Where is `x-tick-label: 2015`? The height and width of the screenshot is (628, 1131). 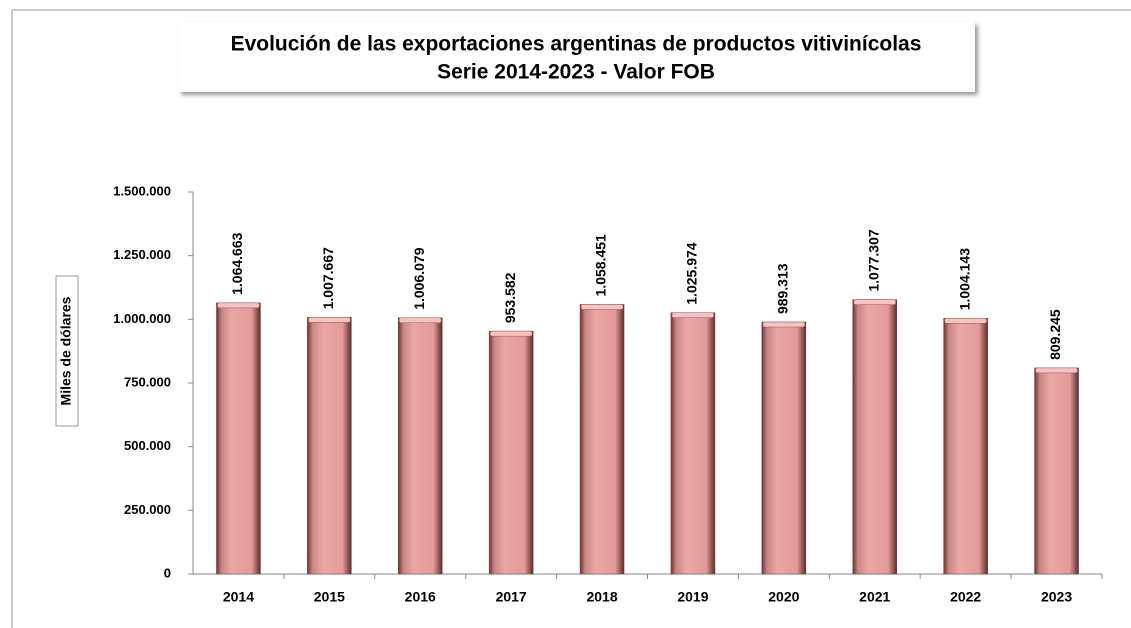 x-tick-label: 2015 is located at coordinates (329, 597).